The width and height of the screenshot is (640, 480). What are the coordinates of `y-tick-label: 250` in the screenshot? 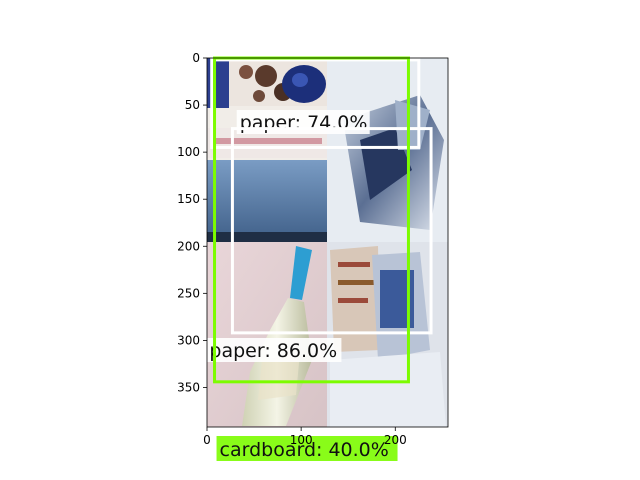 It's located at (188, 293).